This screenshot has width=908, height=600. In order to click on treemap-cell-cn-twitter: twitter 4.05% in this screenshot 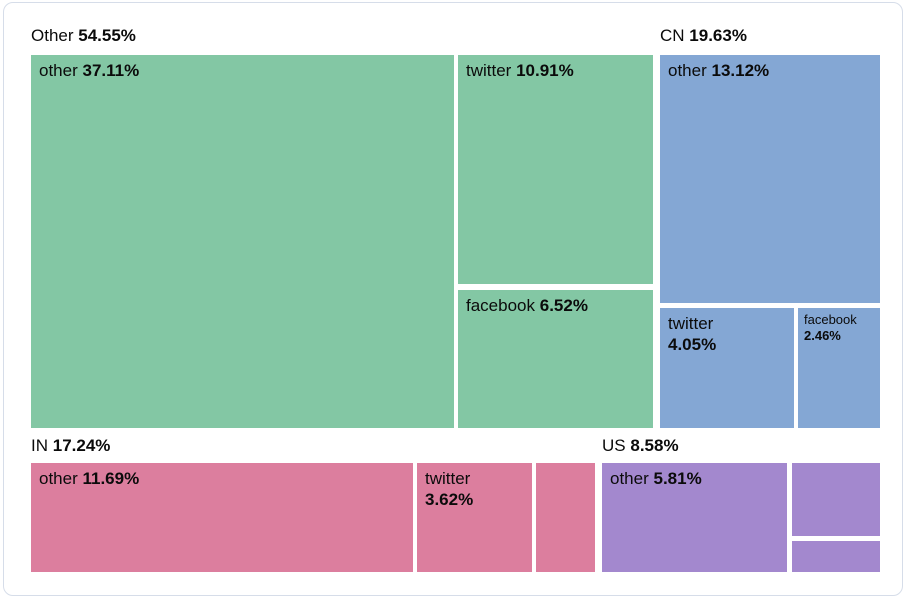, I will do `click(727, 368)`.